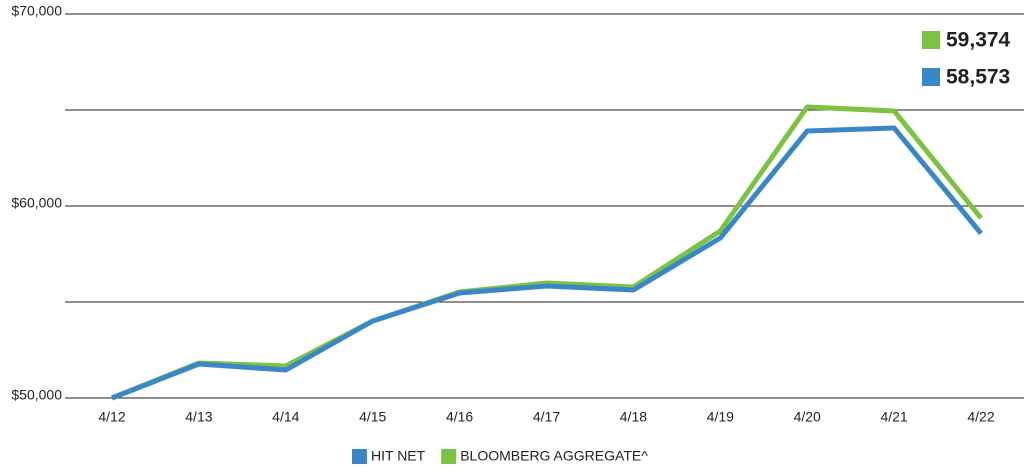 The image size is (1026, 475). I want to click on x-tick-label: 4/13, so click(198, 417).